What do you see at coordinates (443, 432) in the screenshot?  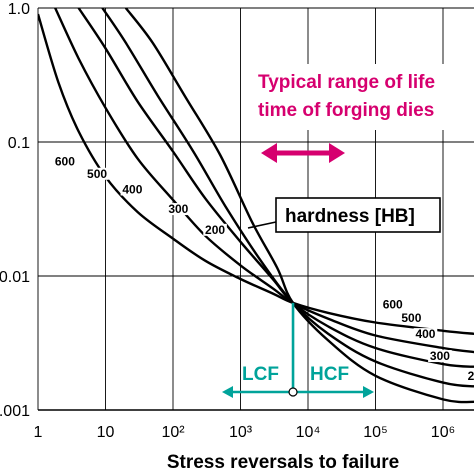 I see `x-tick-label: 10⁶` at bounding box center [443, 432].